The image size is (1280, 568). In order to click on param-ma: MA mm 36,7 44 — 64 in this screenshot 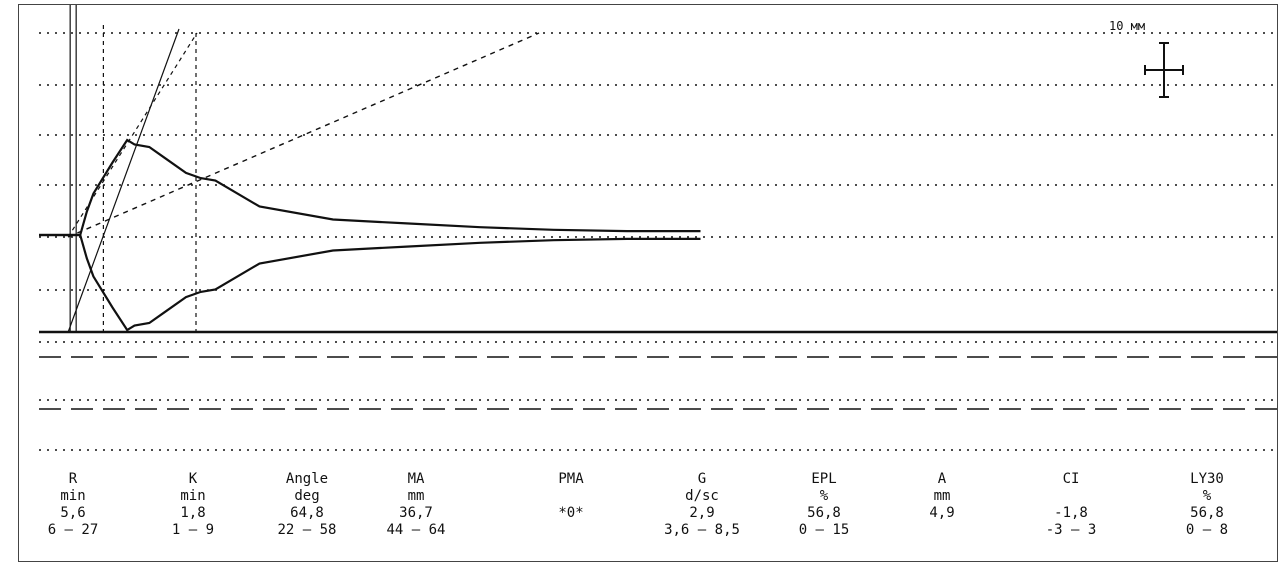, I will do `click(416, 505)`.